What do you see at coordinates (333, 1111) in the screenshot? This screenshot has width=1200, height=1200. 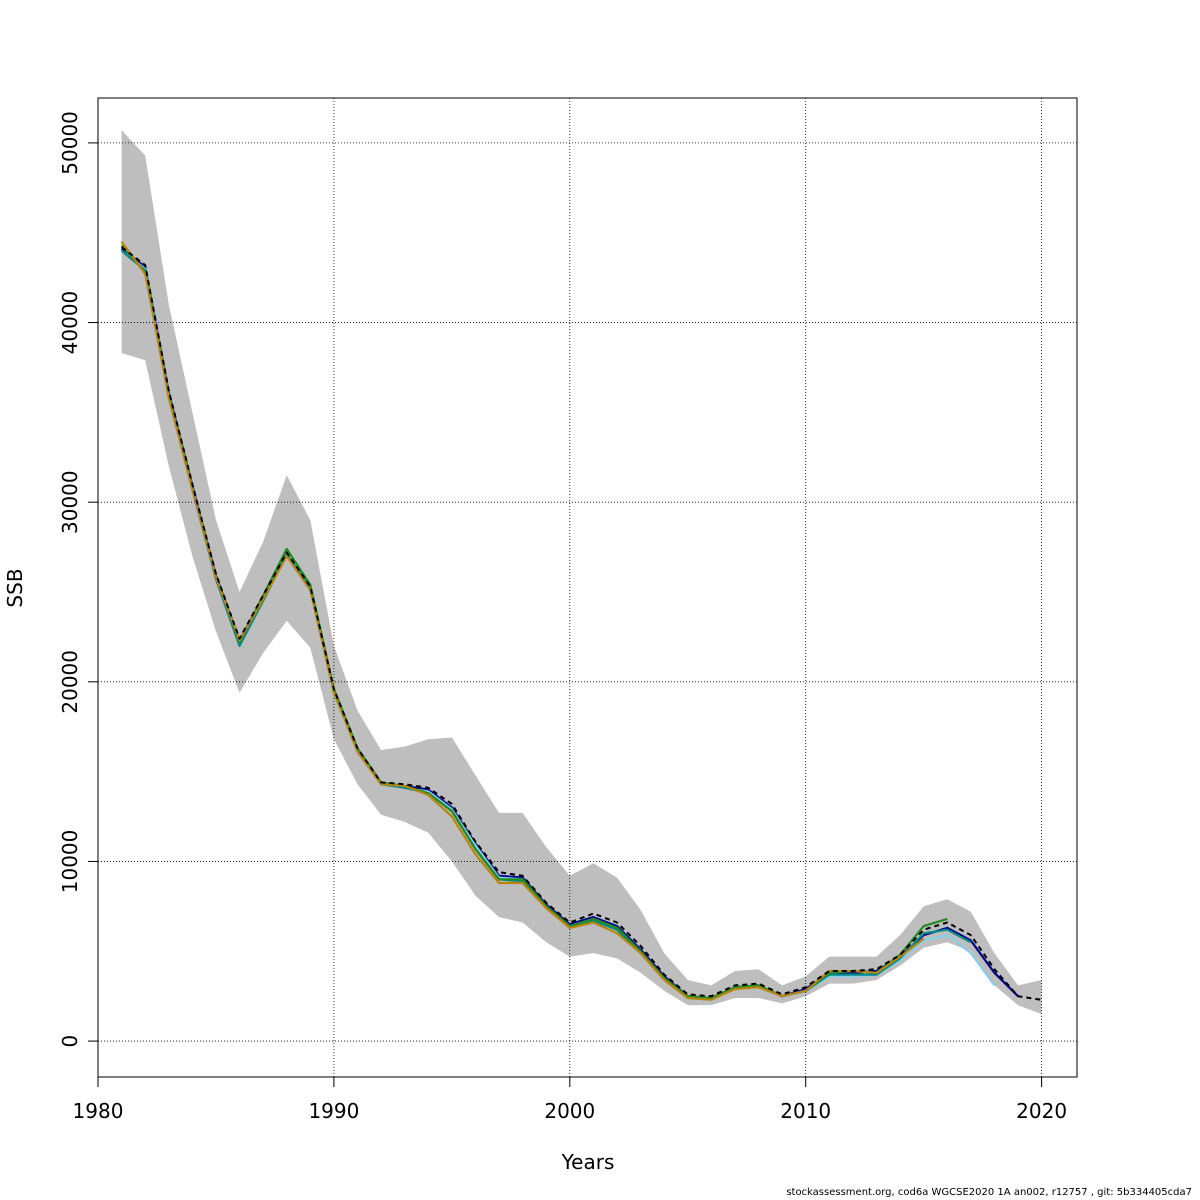 I see `x-tick-label-1990: 1990` at bounding box center [333, 1111].